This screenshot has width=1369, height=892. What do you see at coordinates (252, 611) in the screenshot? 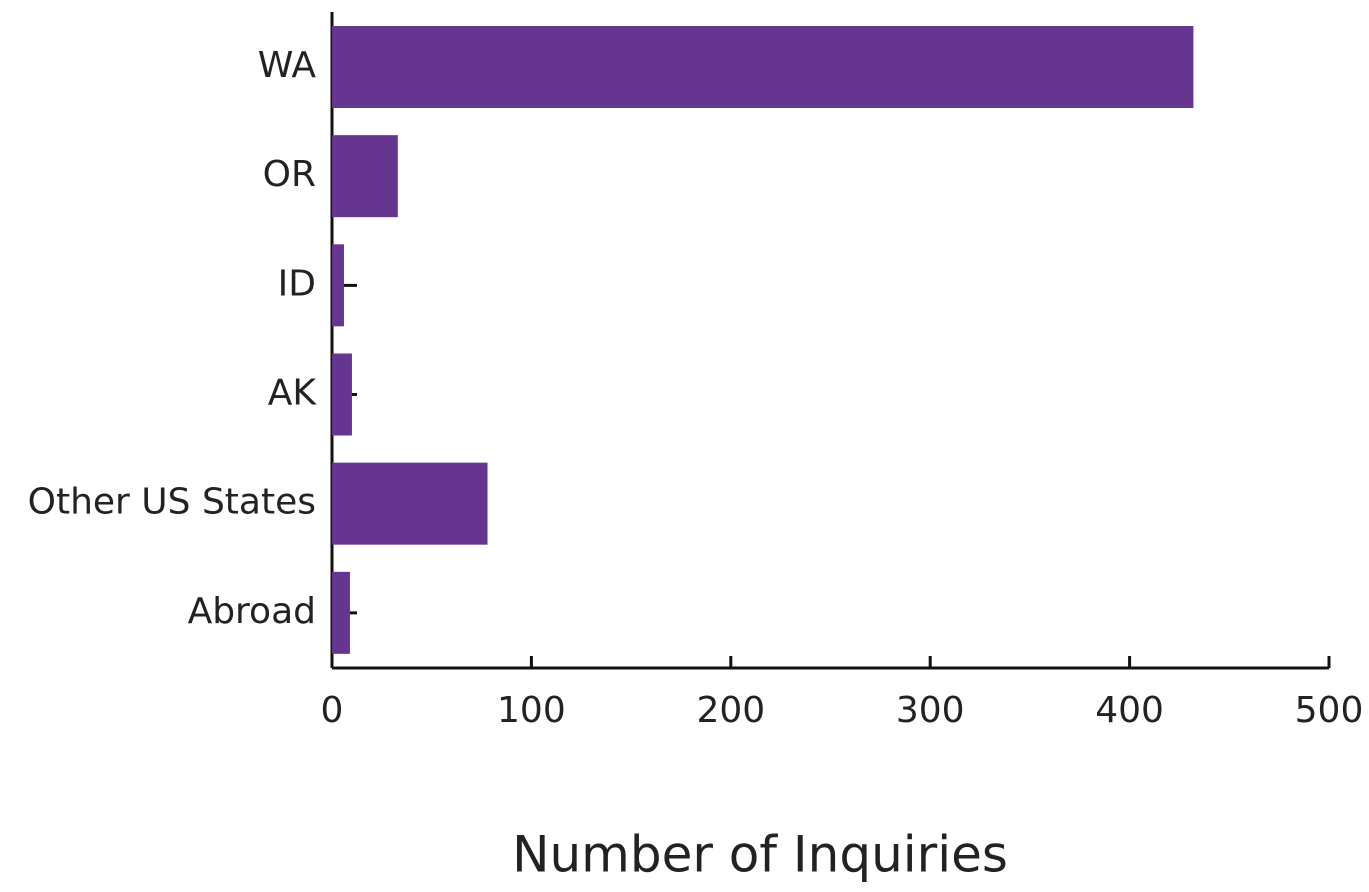
I see `y-tick-label: Abroad` at bounding box center [252, 611].